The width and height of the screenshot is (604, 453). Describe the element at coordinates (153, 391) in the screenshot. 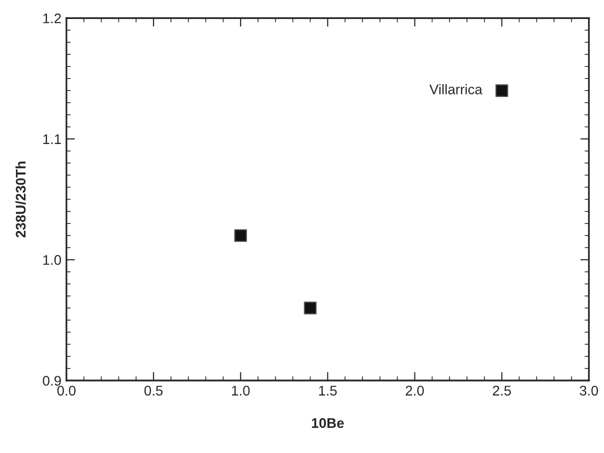

I see `x-tick-label: 0.5` at that location.